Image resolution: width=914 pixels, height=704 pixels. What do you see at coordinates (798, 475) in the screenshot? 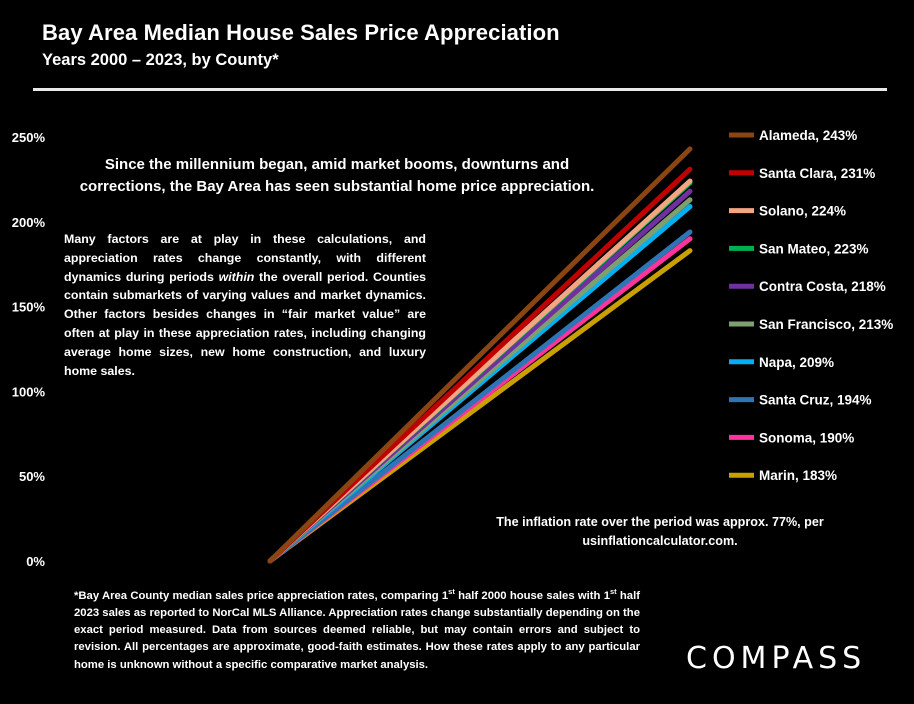
I see `legend-label: Marin, 183%` at bounding box center [798, 475].